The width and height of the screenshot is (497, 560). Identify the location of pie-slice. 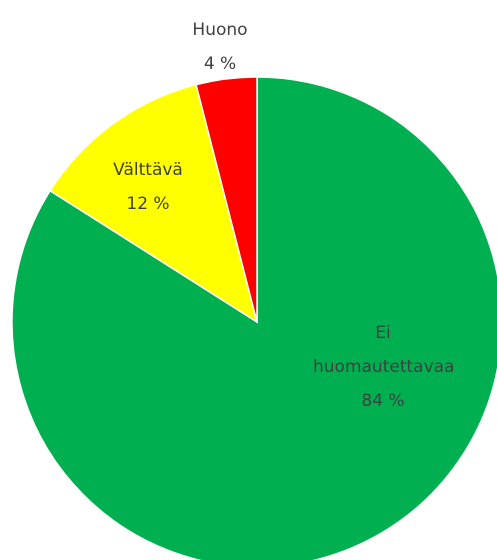
(226, 199).